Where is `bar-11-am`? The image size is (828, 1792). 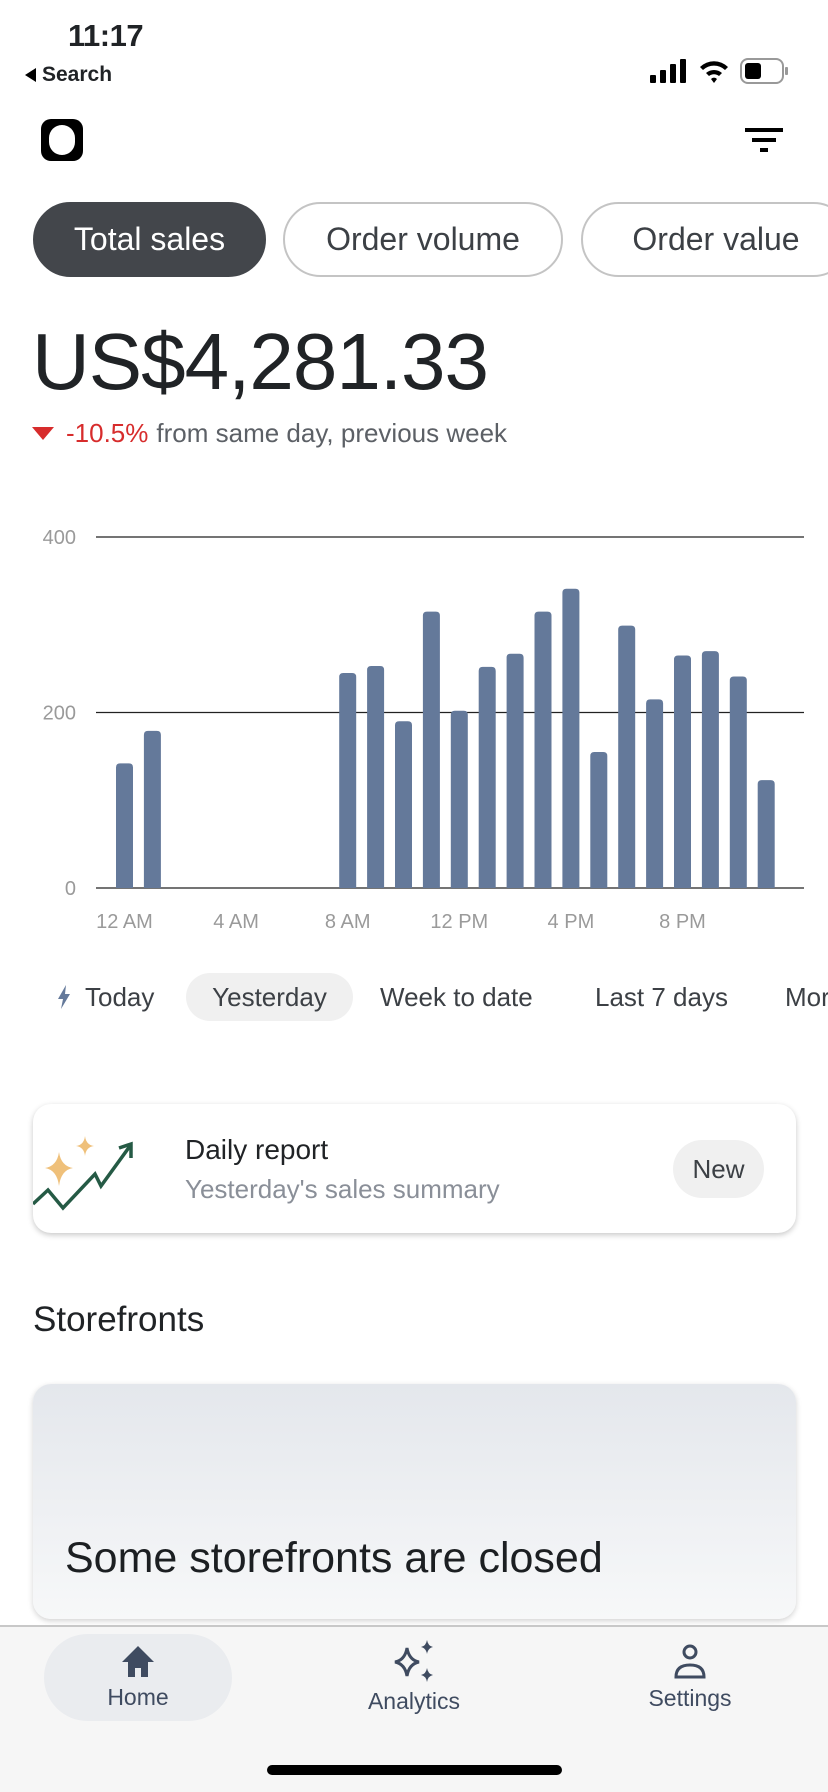
bar-11-am is located at coordinates (431, 749).